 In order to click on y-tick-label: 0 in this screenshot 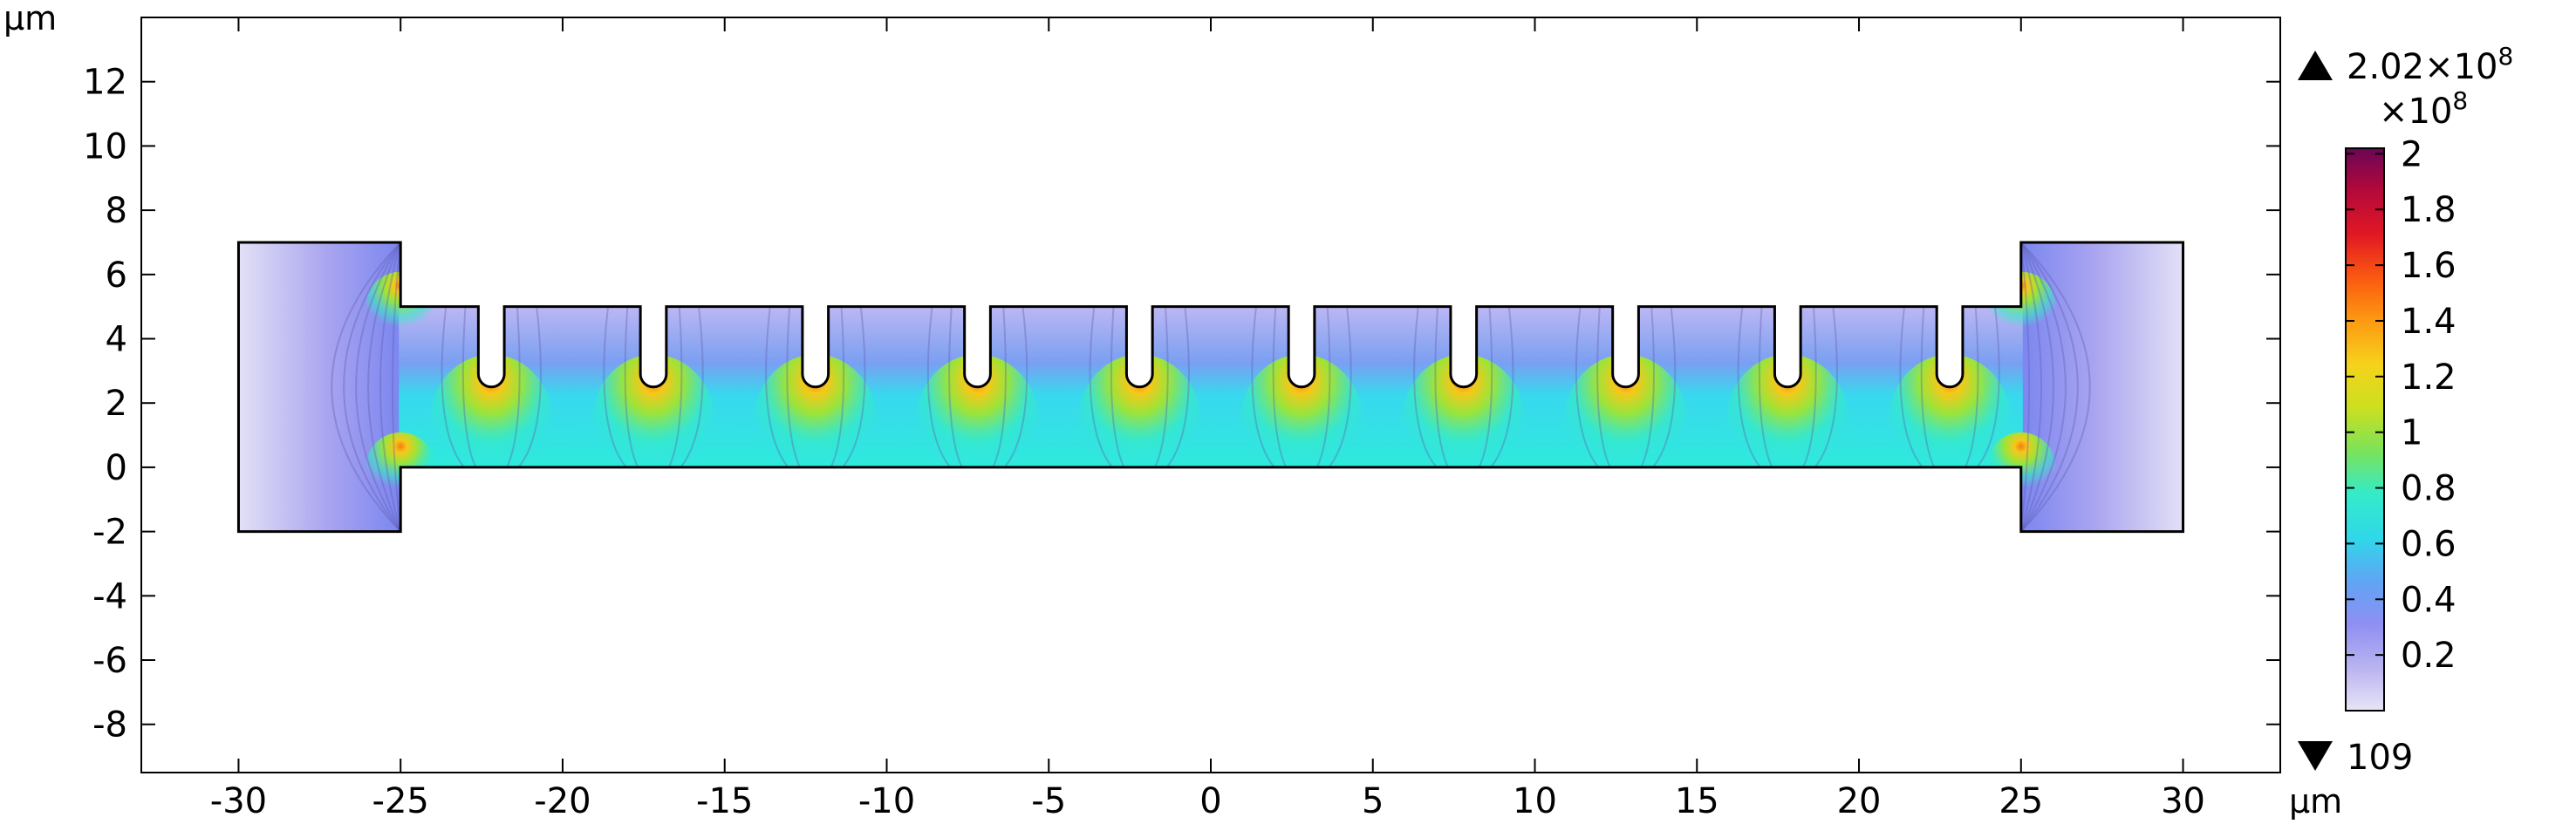, I will do `click(116, 468)`.